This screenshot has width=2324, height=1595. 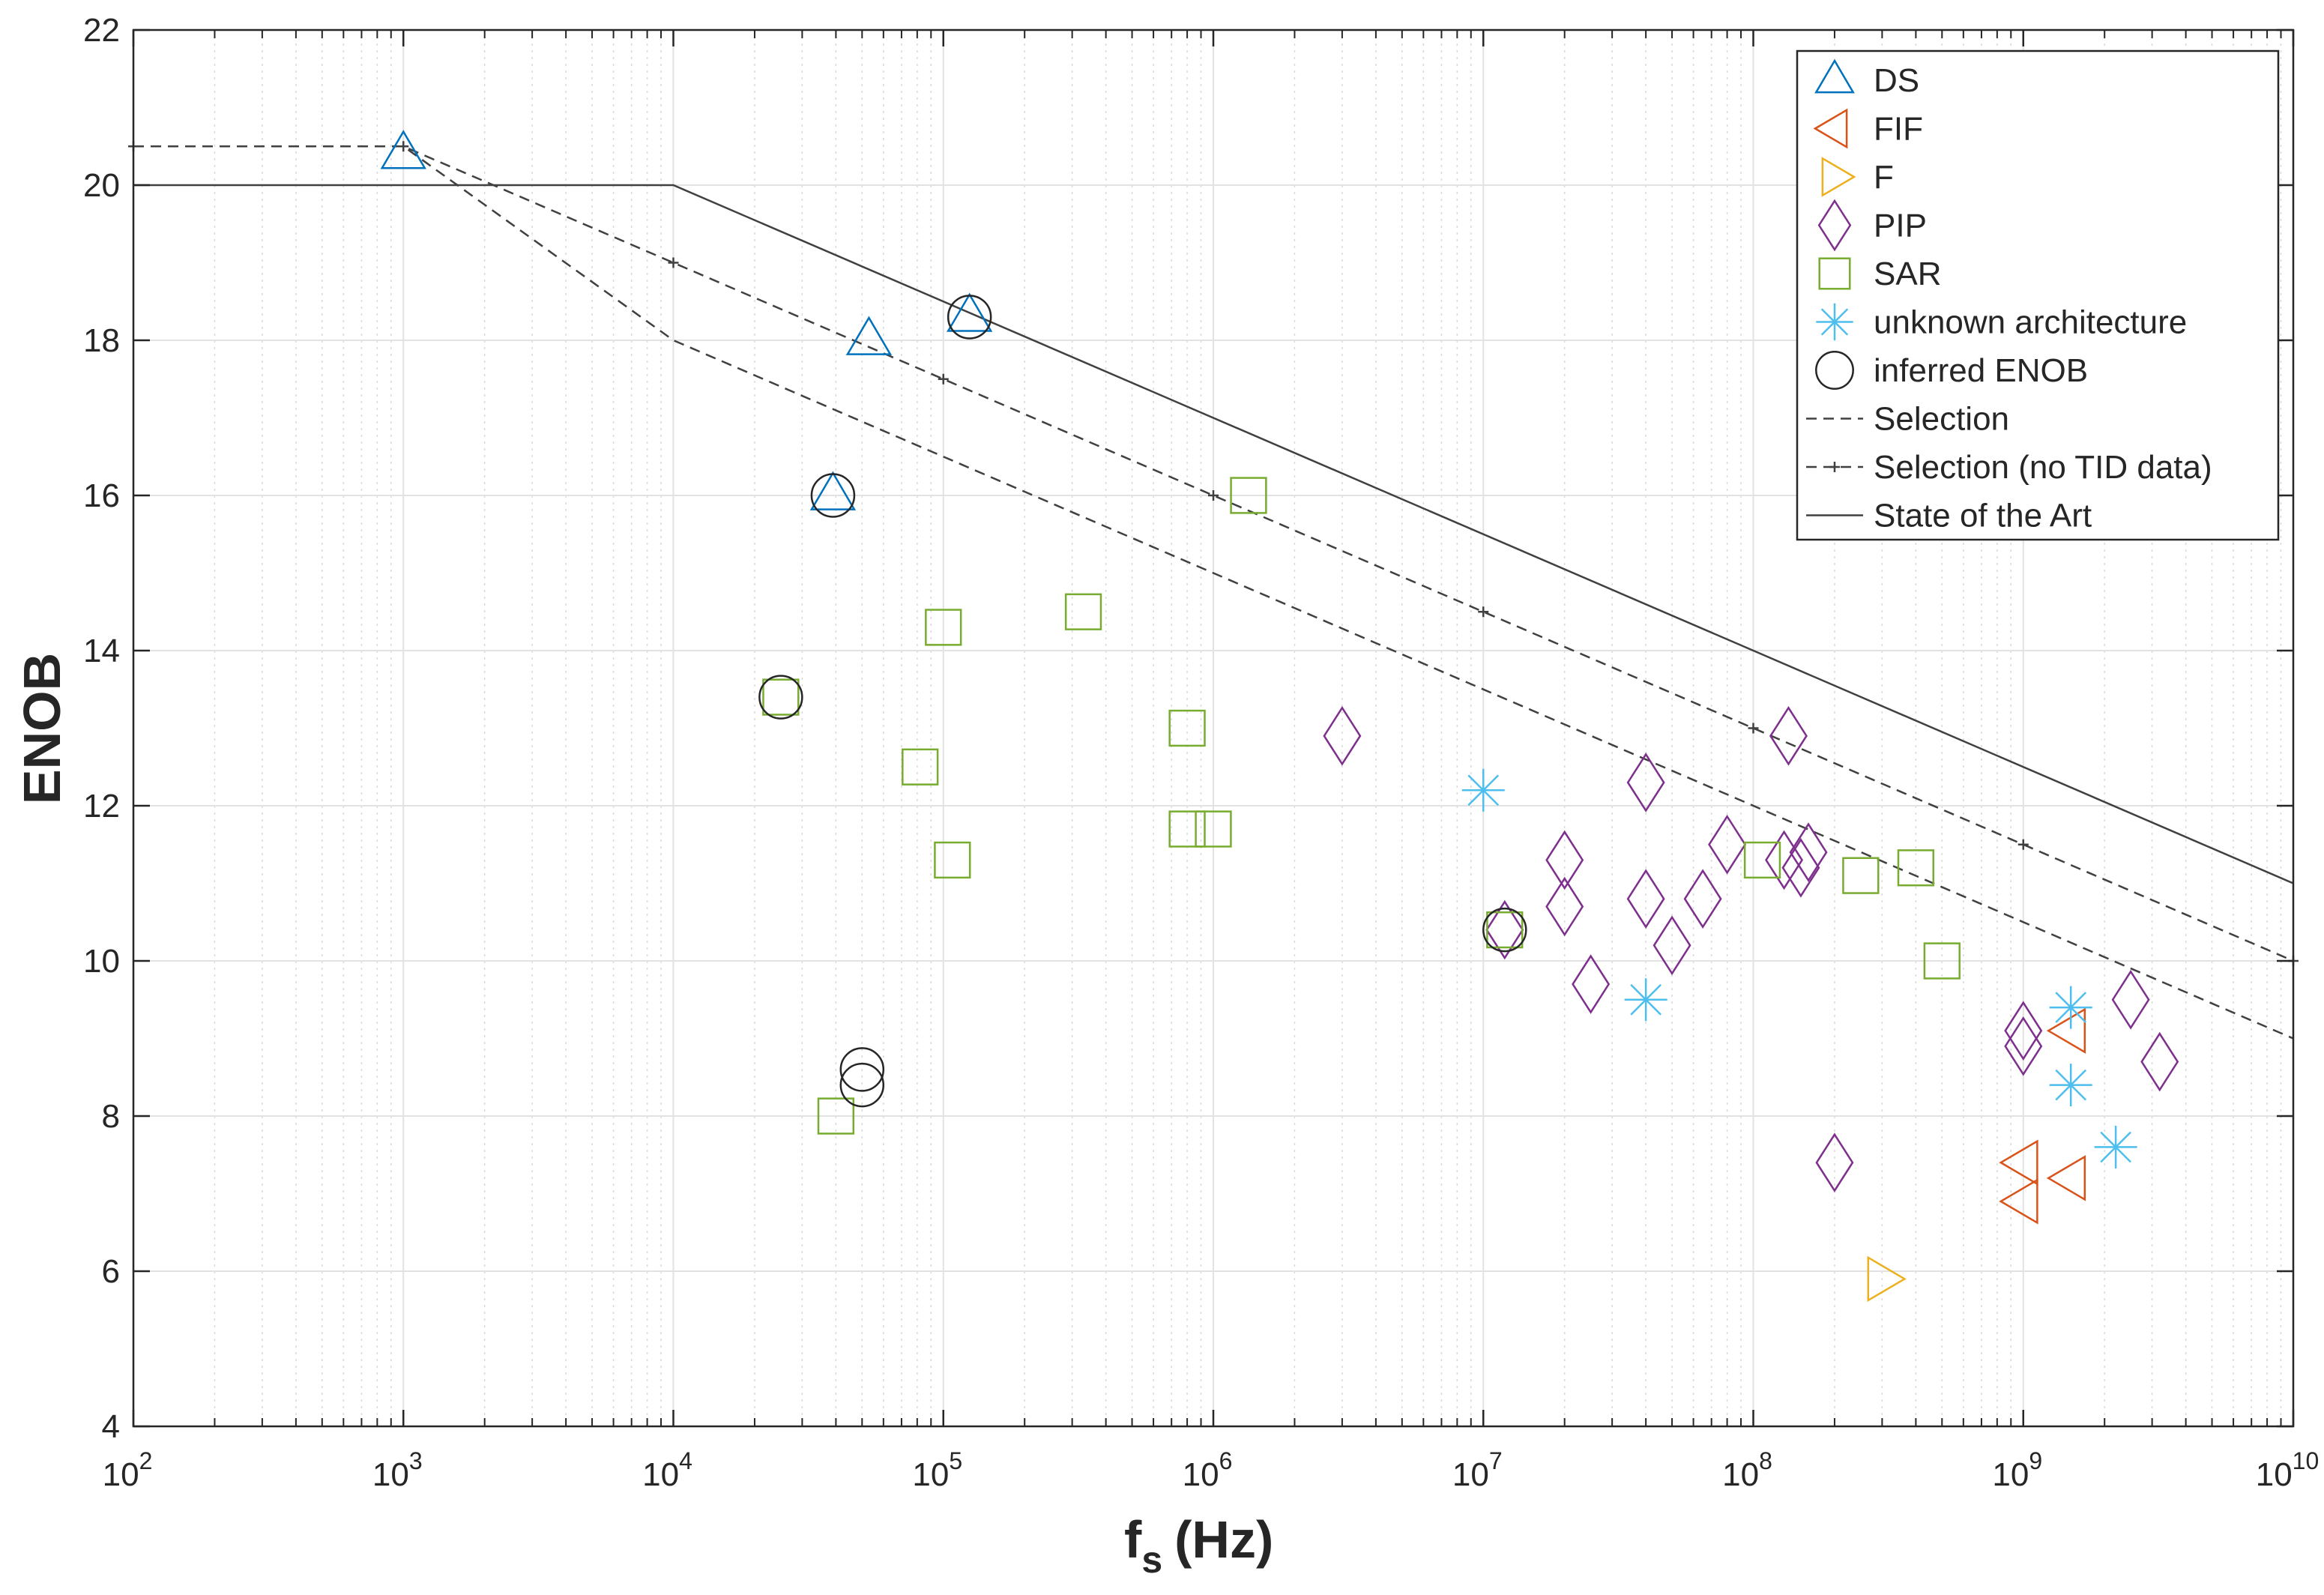 I want to click on x-tick-label: 10⁷, so click(x=1477, y=1470).